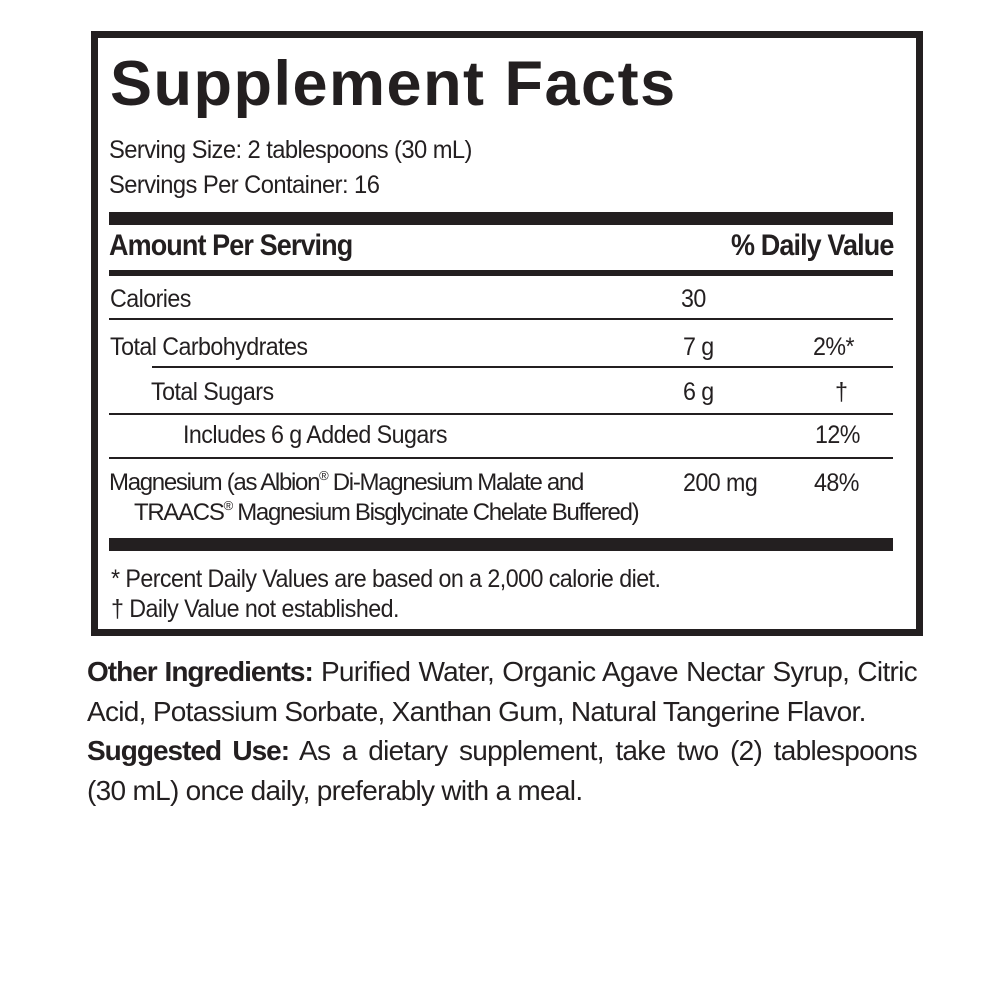  Describe the element at coordinates (837, 435) in the screenshot. I see `row-dv: 12%` at that location.